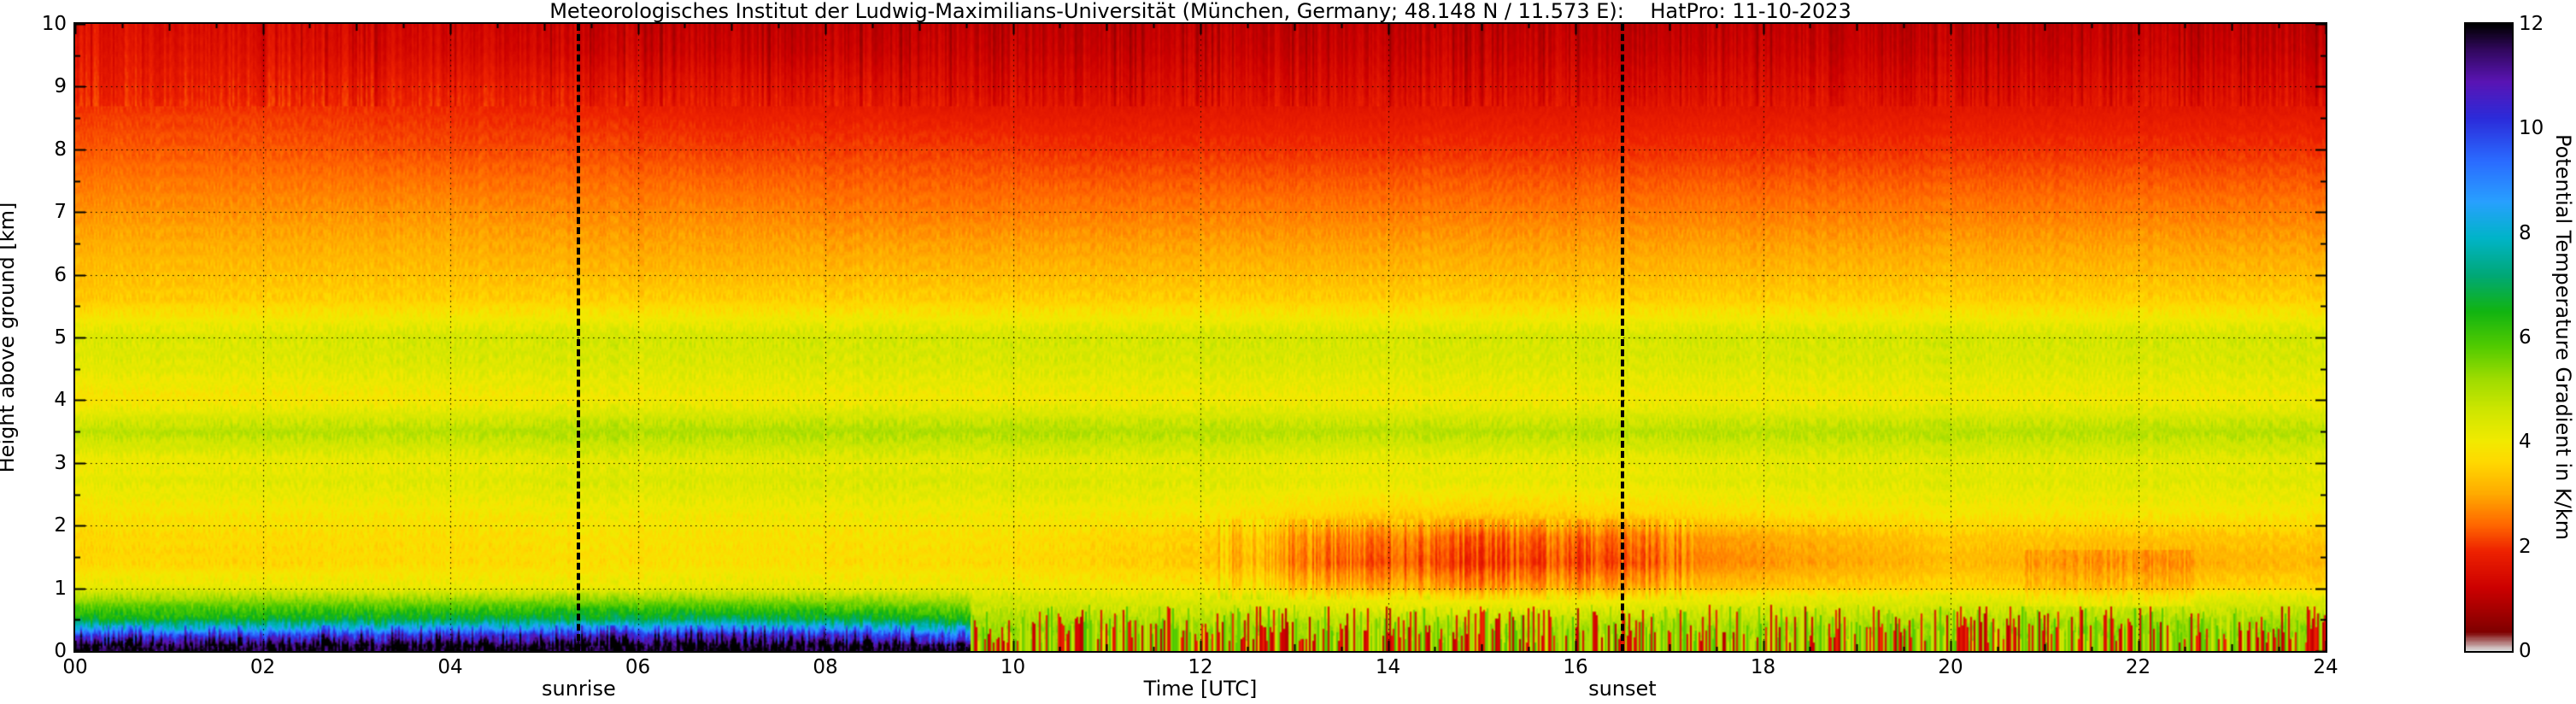 This screenshot has height=704, width=2576. What do you see at coordinates (1950, 667) in the screenshot?
I see `x-tick-label: 20` at bounding box center [1950, 667].